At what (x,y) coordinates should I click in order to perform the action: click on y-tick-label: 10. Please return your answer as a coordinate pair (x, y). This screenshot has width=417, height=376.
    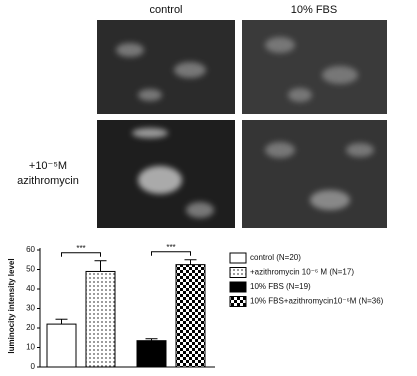
    Looking at the image, I should click on (30, 347).